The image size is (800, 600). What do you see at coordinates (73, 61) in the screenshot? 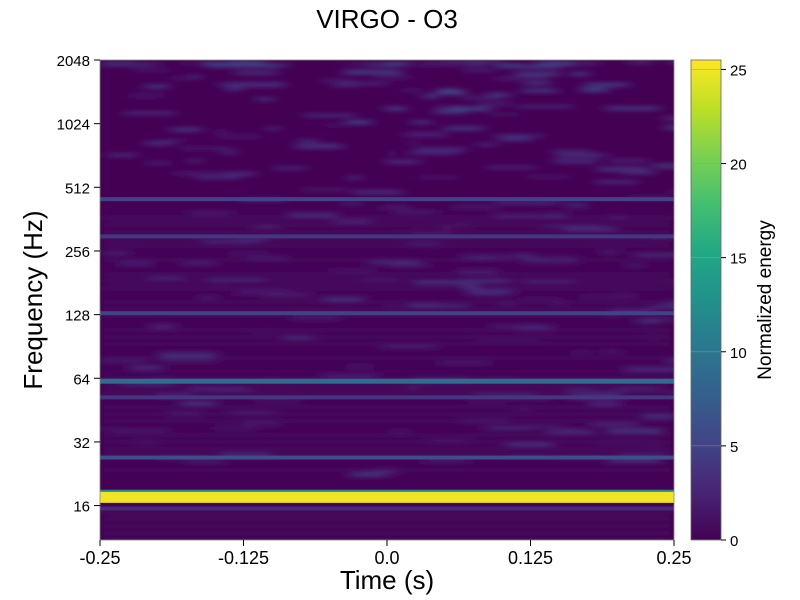
I see `y-tick-label: 2048` at bounding box center [73, 61].